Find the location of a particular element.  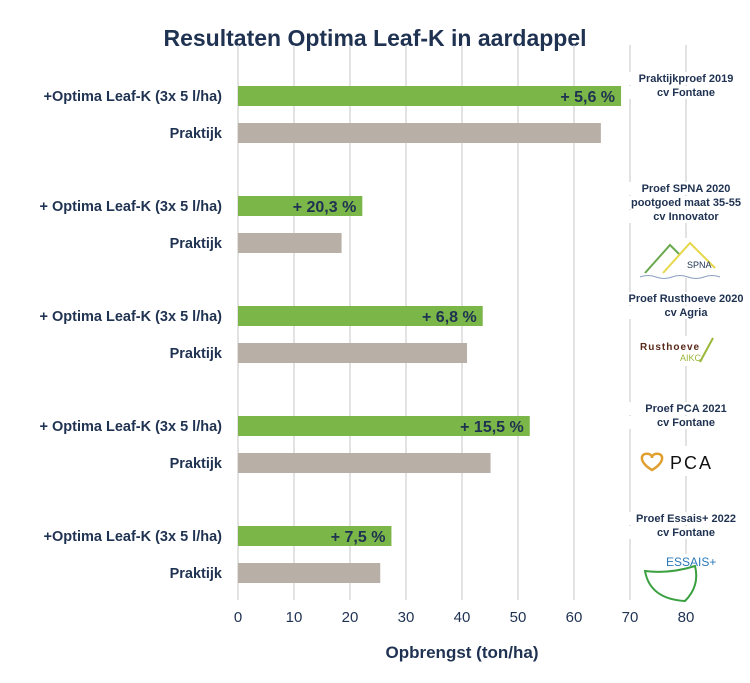

trial-label: cv Agria is located at coordinates (686, 313).